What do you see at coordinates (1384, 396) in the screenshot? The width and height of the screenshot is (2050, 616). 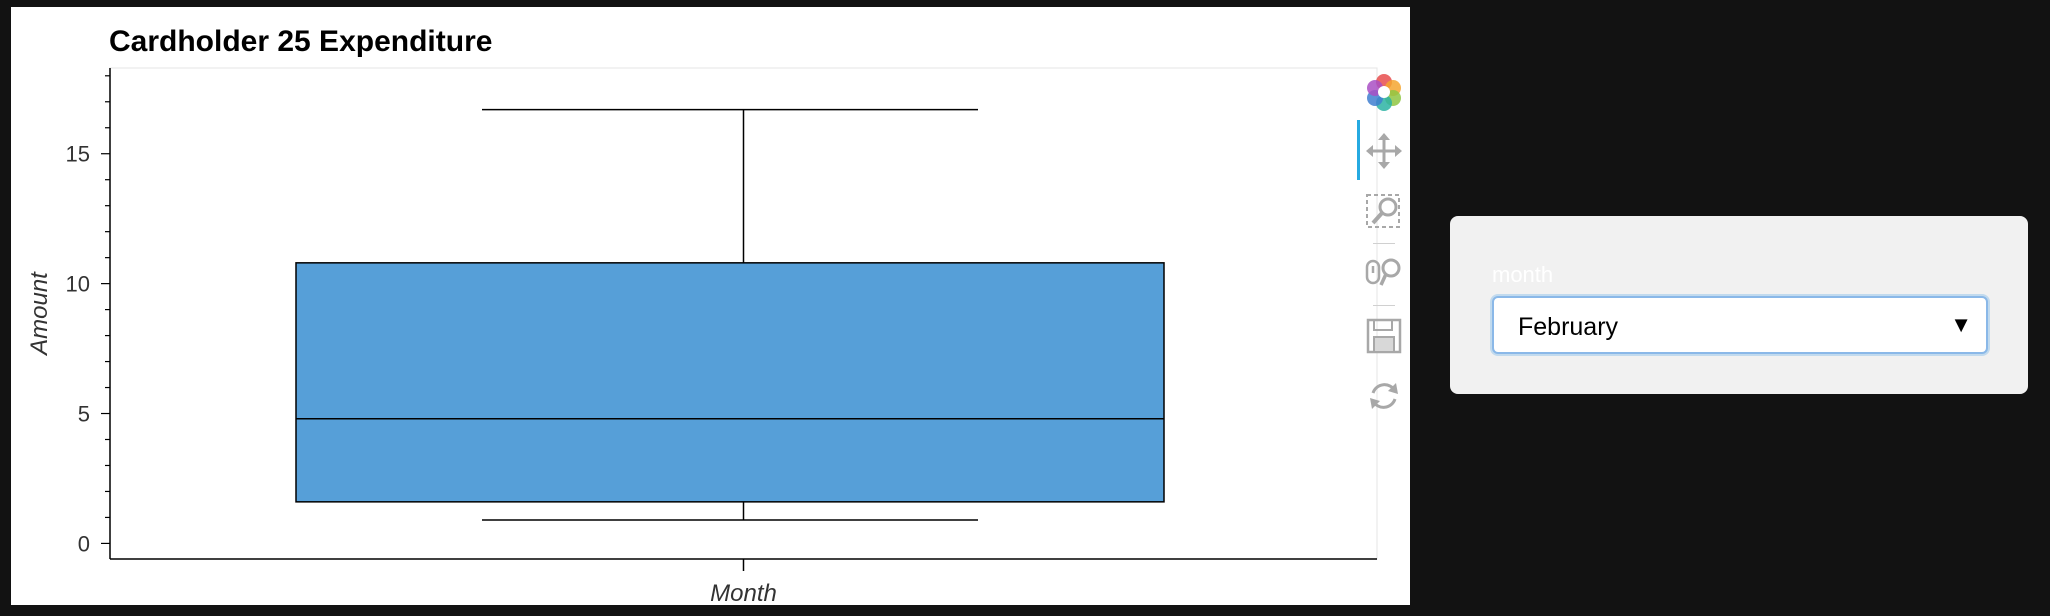 I see `reset-icon` at bounding box center [1384, 396].